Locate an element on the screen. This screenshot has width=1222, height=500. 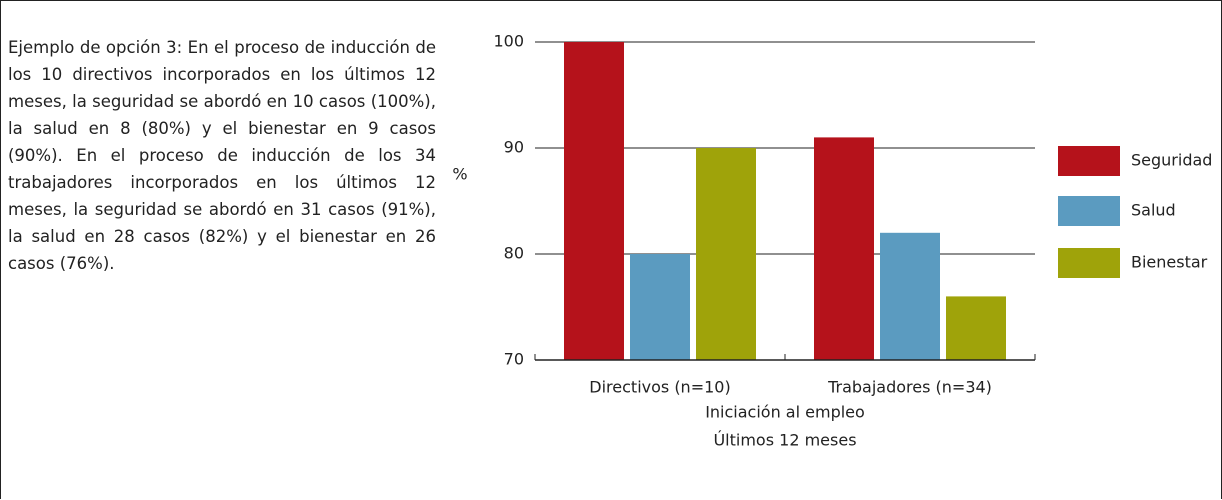
y-axis-label: % is located at coordinates (459, 174).